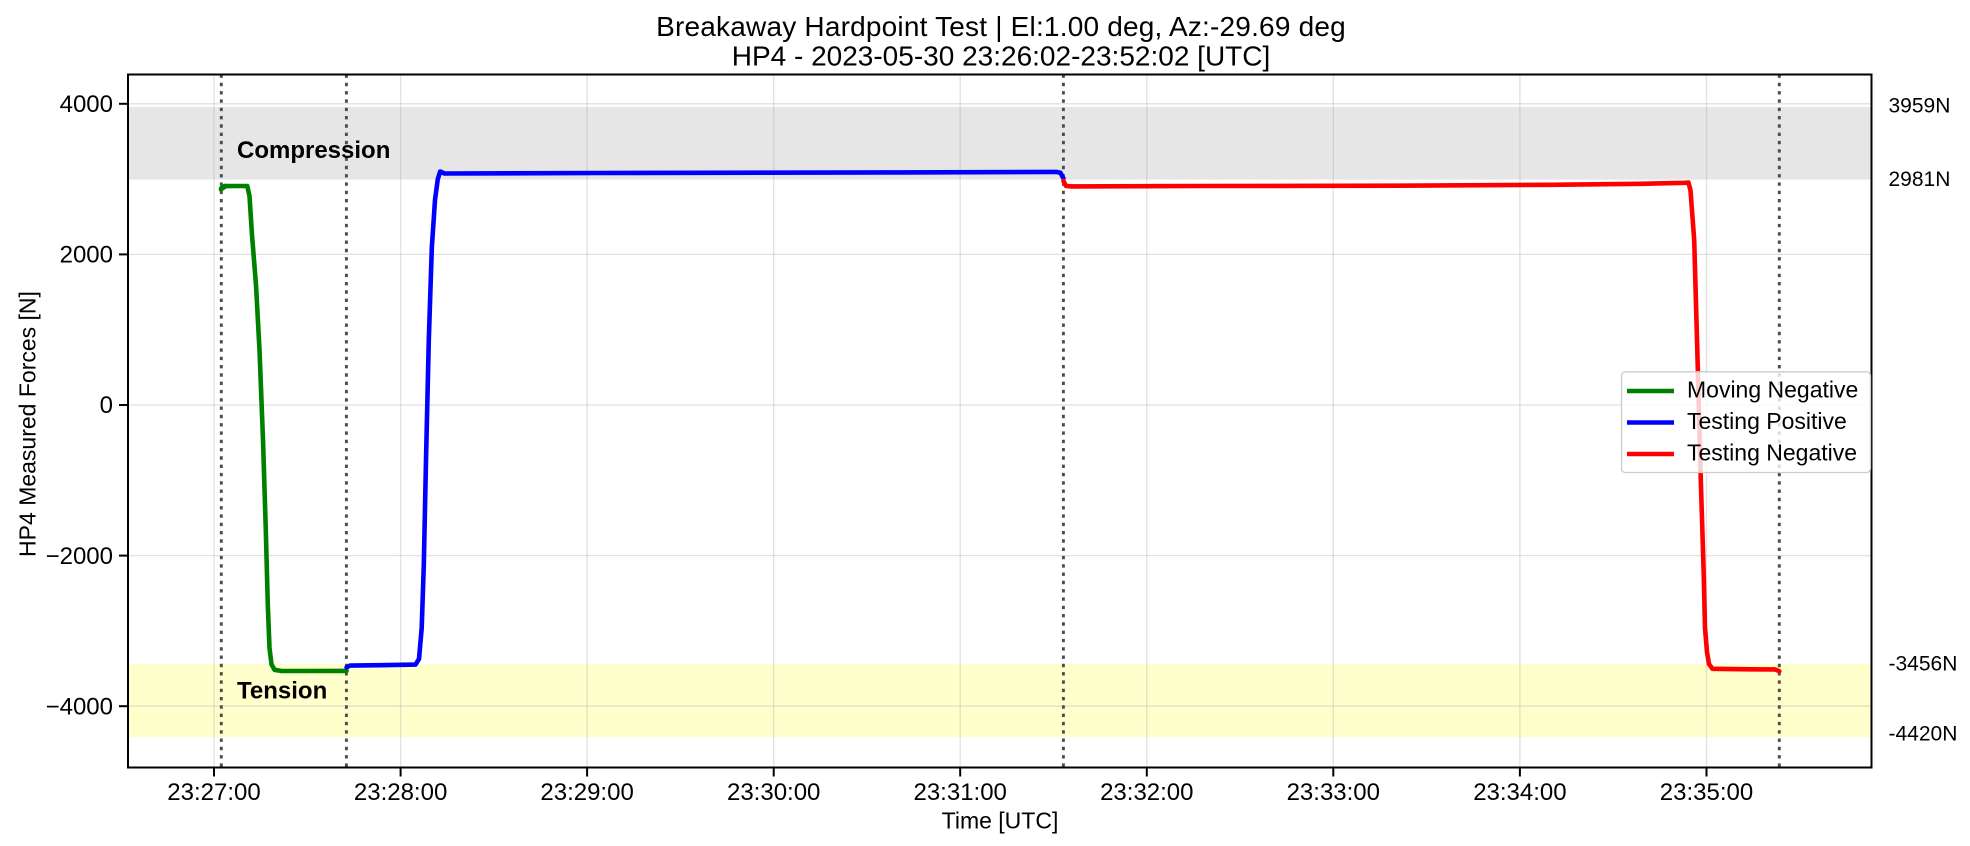  I want to click on svg-text: −4000, so click(79, 706).